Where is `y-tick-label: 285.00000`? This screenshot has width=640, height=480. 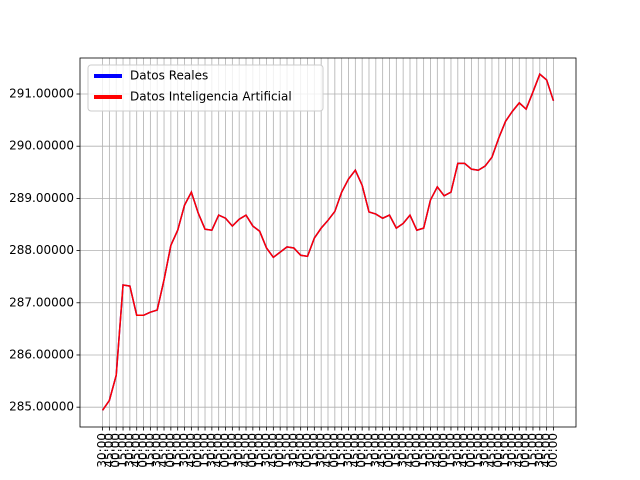
y-tick-label: 285.00000 is located at coordinates (41, 407).